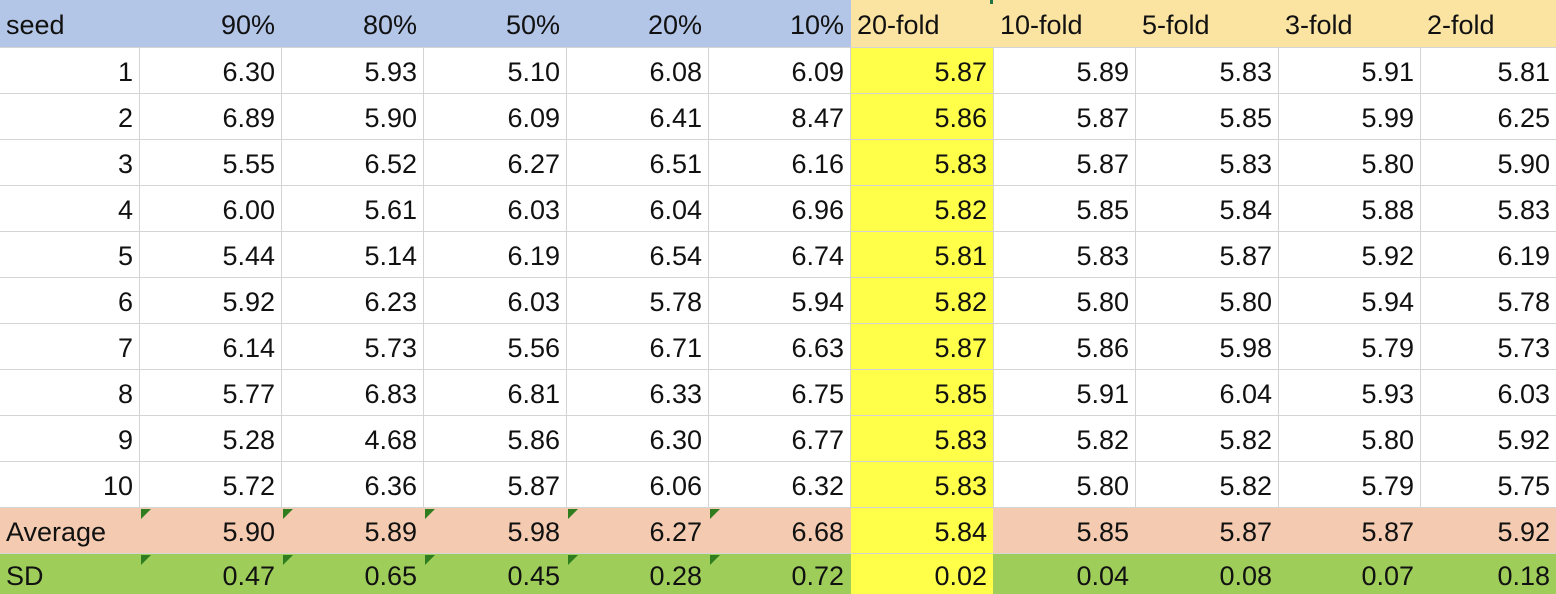  Describe the element at coordinates (353, 530) in the screenshot. I see `average-cell: 5.89` at that location.